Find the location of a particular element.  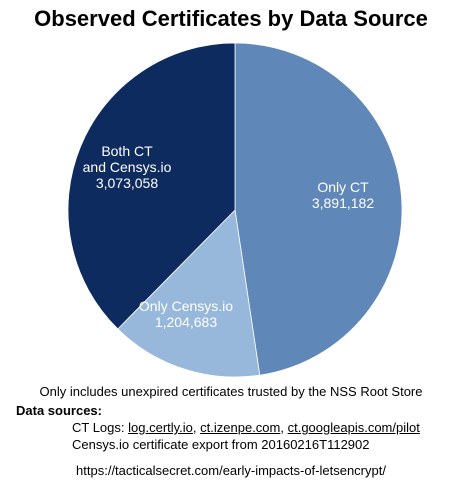

link-ct-izenpe: ct.izenpe.com is located at coordinates (240, 427).